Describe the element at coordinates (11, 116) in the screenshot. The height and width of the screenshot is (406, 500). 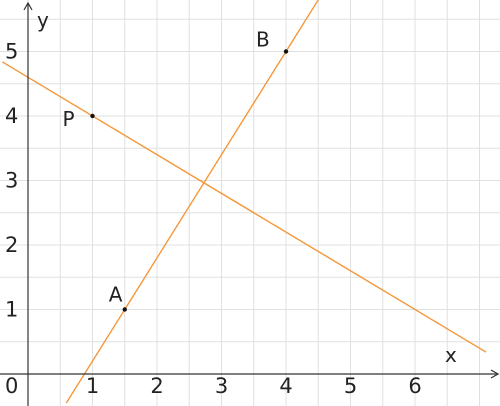
I see `y-tick-label: 4` at that location.